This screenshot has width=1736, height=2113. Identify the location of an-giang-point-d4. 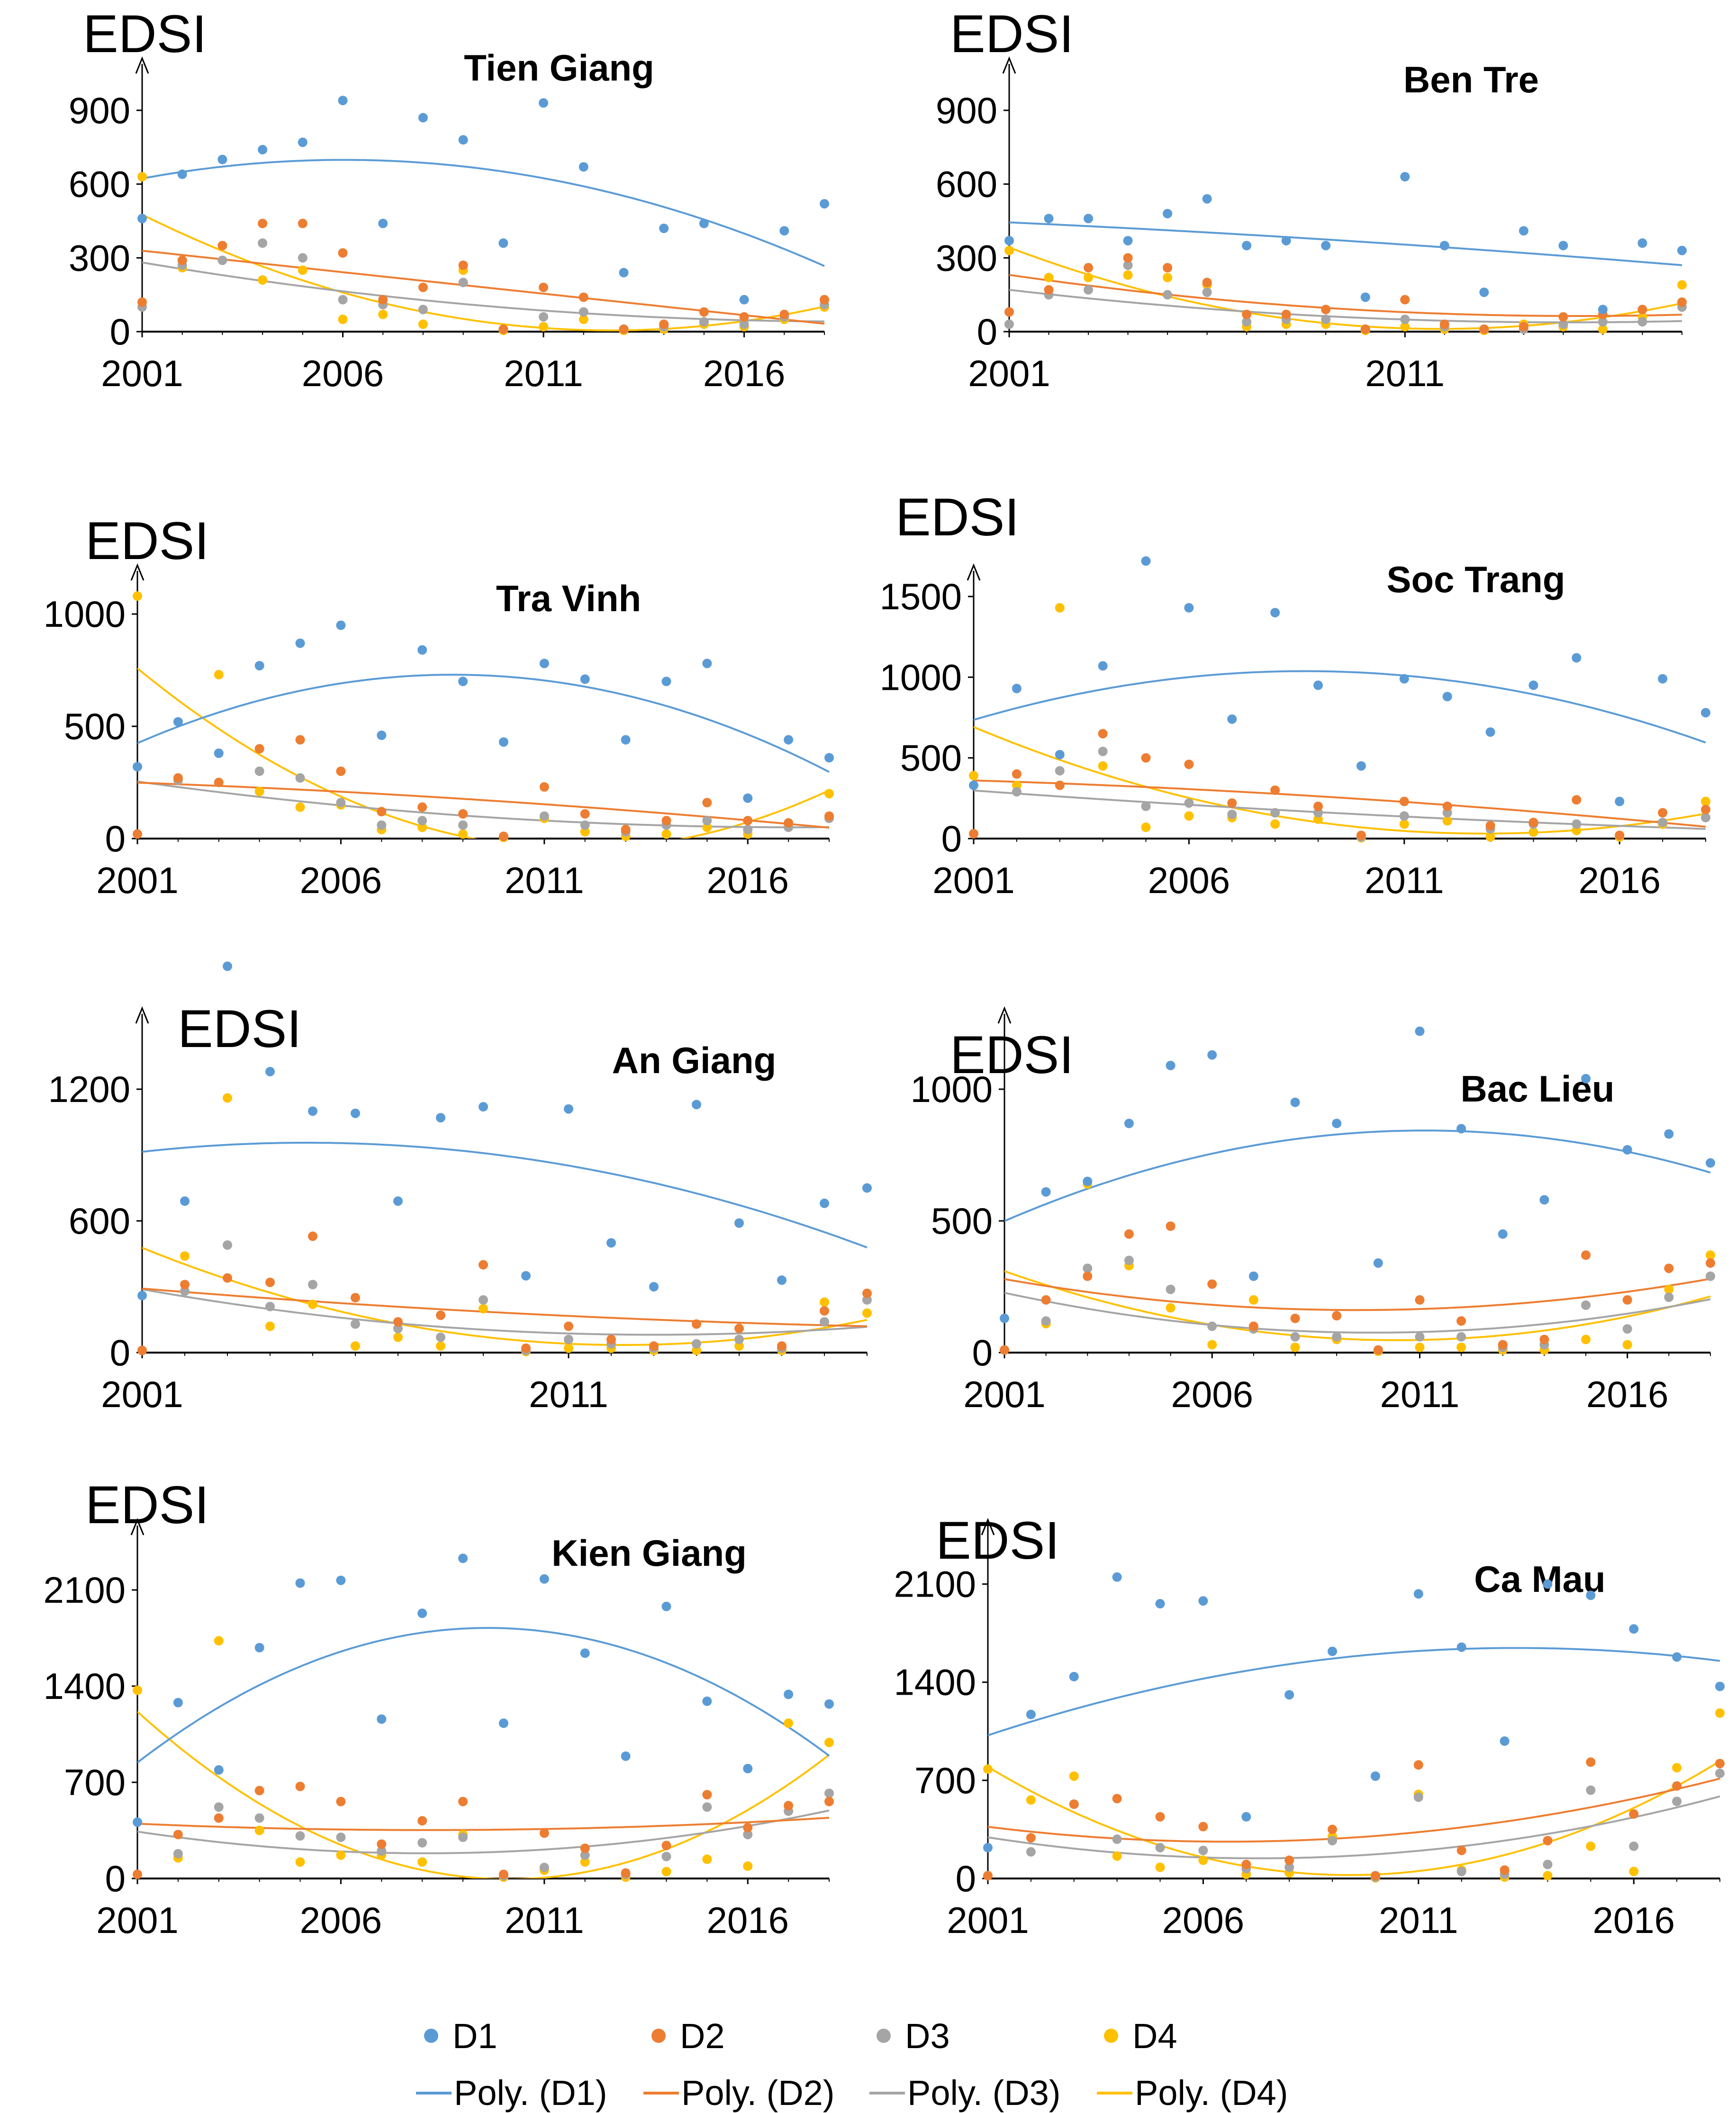
(185, 1256).